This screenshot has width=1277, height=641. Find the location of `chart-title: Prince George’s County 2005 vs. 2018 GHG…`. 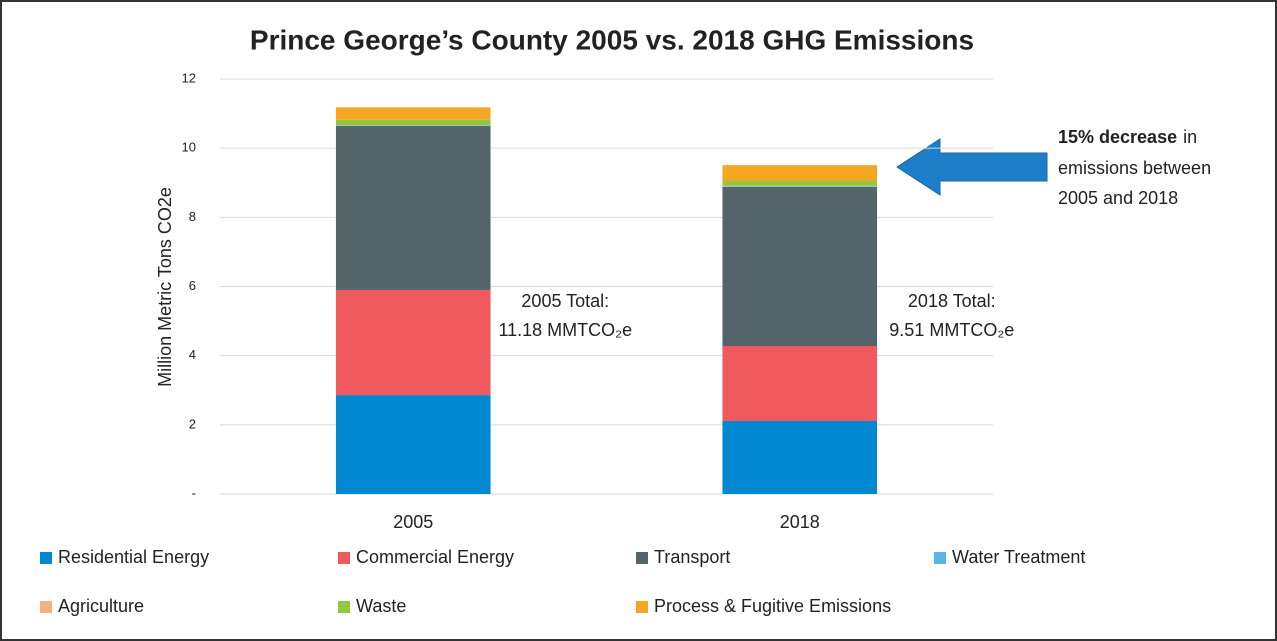

chart-title: Prince George’s County 2005 vs. 2018 GHG… is located at coordinates (612, 39).